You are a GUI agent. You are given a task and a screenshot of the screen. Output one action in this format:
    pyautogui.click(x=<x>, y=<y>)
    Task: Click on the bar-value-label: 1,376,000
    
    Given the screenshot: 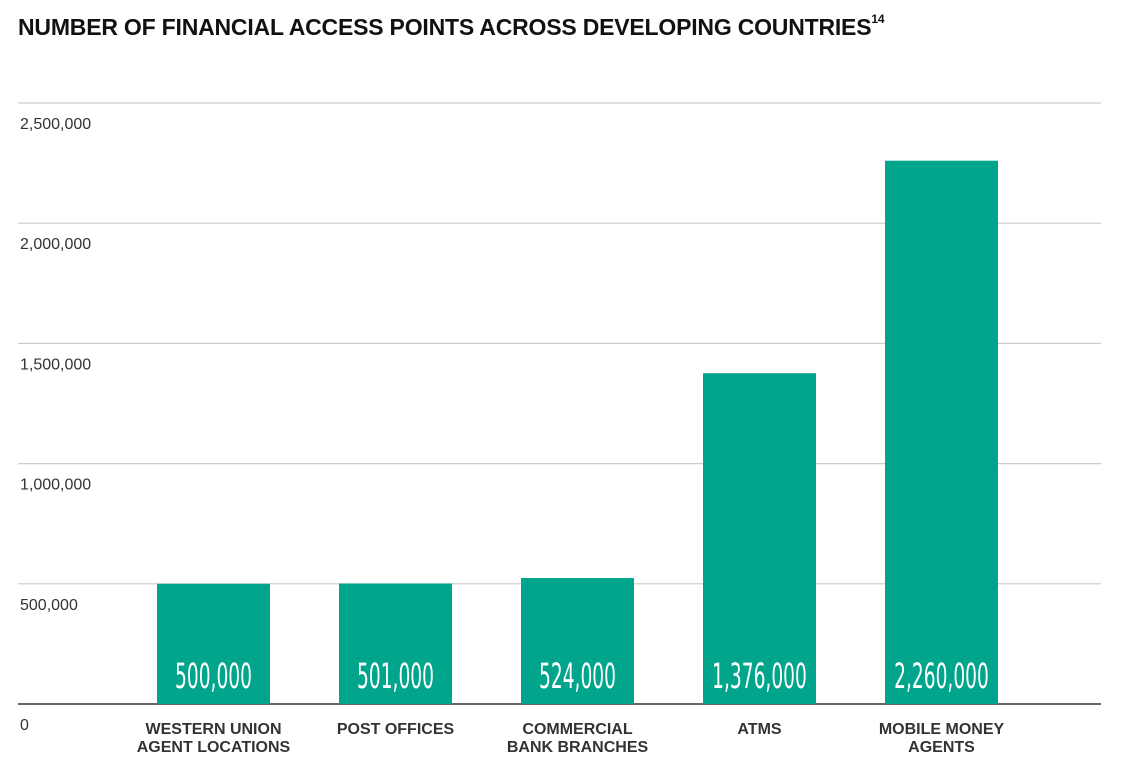 What is the action you would take?
    pyautogui.click(x=759, y=676)
    